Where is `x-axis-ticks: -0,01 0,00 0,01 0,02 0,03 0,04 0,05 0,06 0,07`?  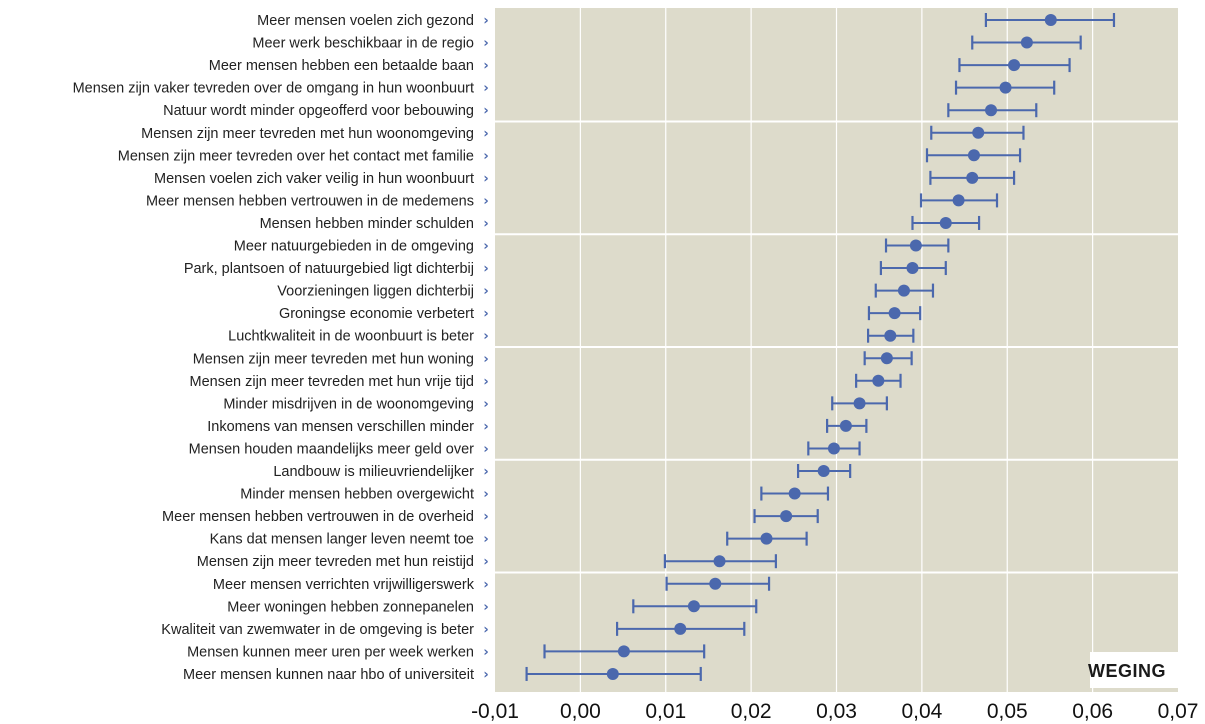 x-axis-ticks: -0,01 0,00 0,01 0,02 0,03 0,04 0,05 0,06 0,07 is located at coordinates (834, 711).